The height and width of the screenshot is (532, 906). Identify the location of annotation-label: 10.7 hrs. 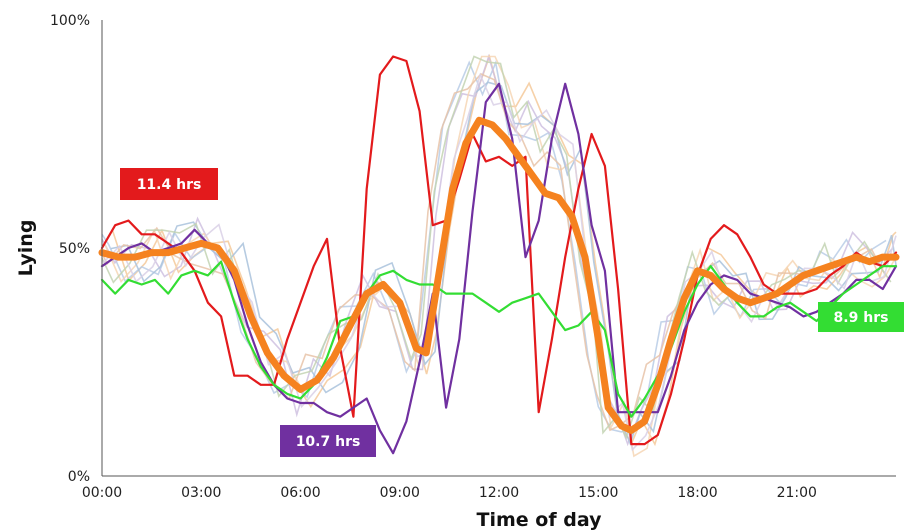
(328, 442).